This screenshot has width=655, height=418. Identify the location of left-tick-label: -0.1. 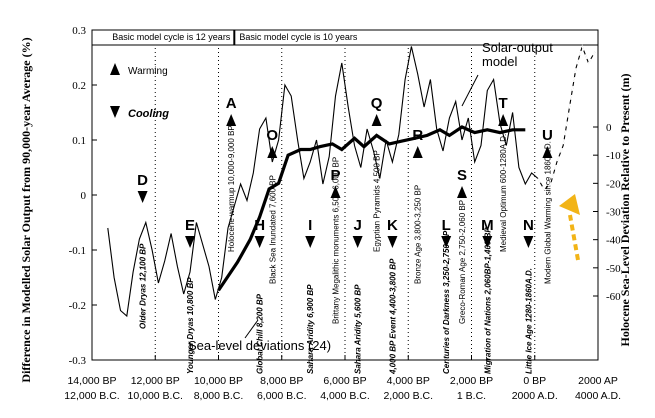
(77, 251).